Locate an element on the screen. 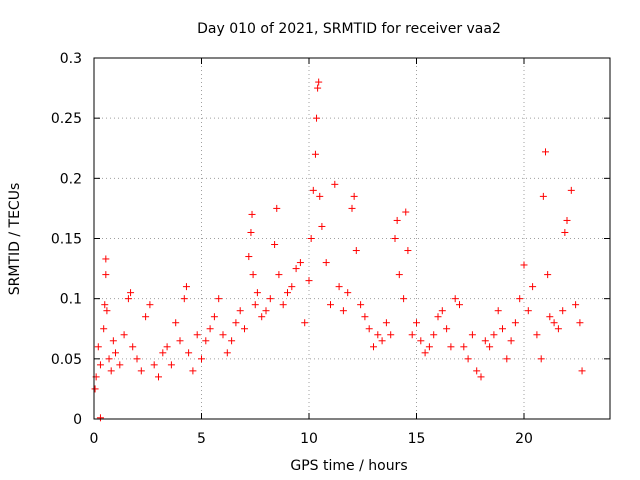 The width and height of the screenshot is (640, 480). x-tick-label: 5 is located at coordinates (201, 439).